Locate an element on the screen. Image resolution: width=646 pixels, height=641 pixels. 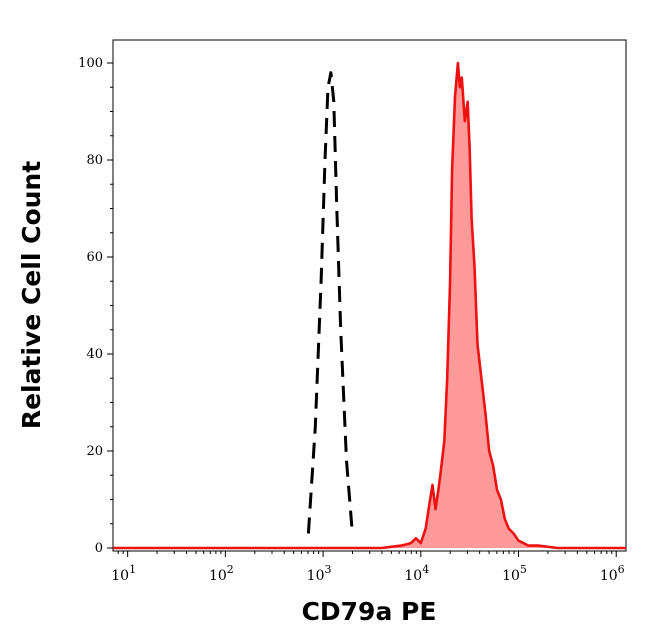
y-tick-label: 60 is located at coordinates (94, 257).